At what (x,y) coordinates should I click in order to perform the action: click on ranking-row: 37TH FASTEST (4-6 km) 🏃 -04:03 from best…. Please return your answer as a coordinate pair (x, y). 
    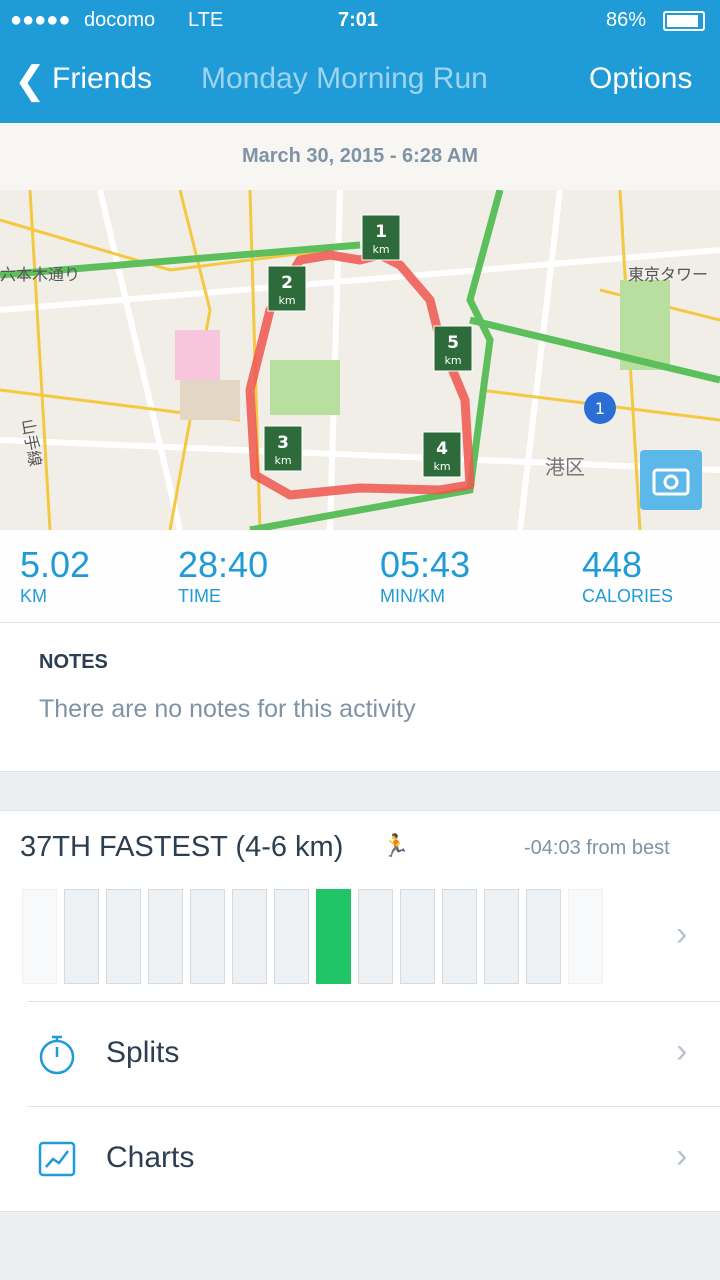
    Looking at the image, I should click on (360, 906).